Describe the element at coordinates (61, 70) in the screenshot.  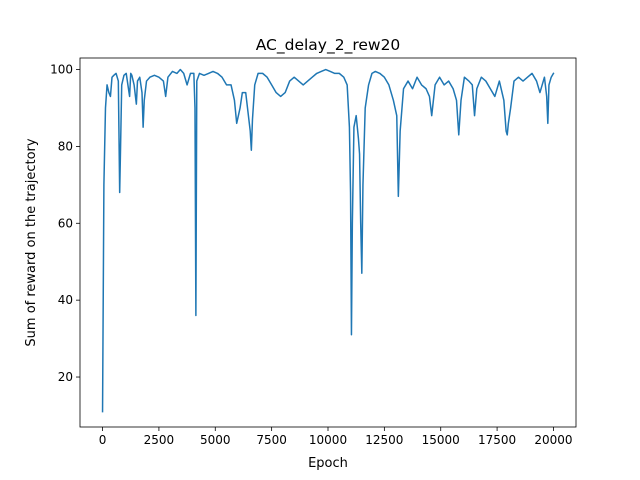
I see `y-tick-label: 100` at that location.